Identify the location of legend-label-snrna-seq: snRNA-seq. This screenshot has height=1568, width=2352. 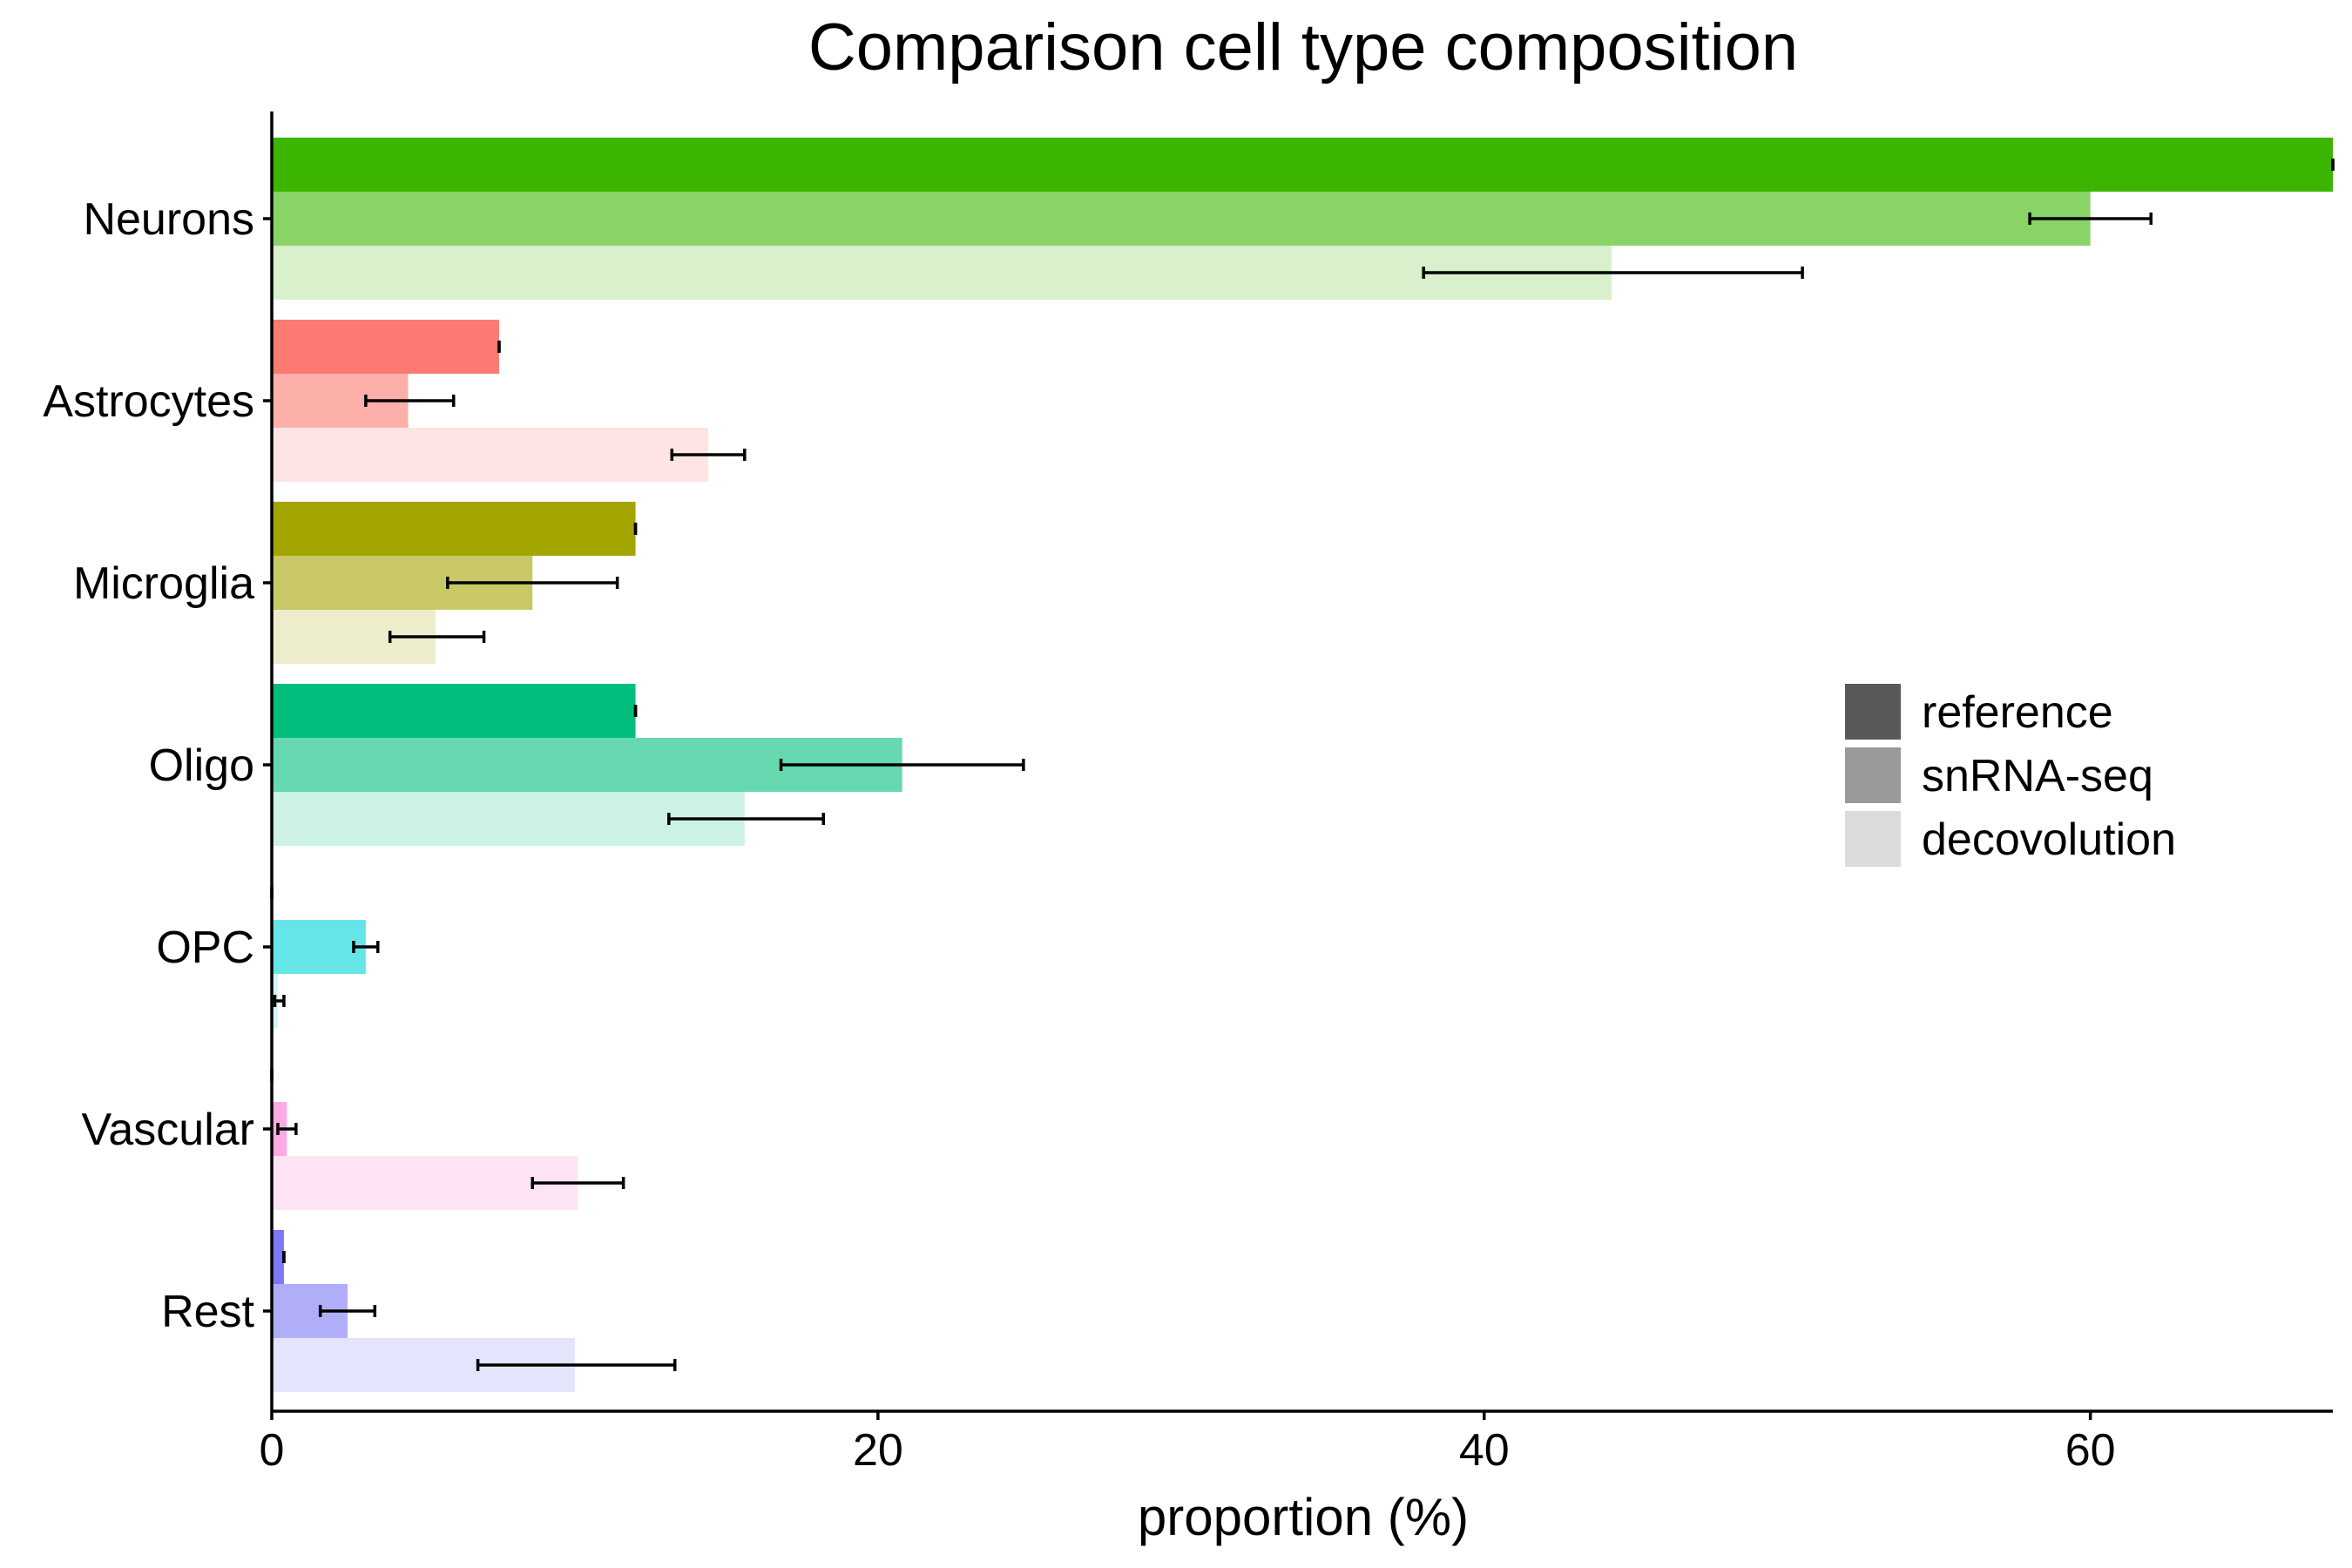
(2037, 776).